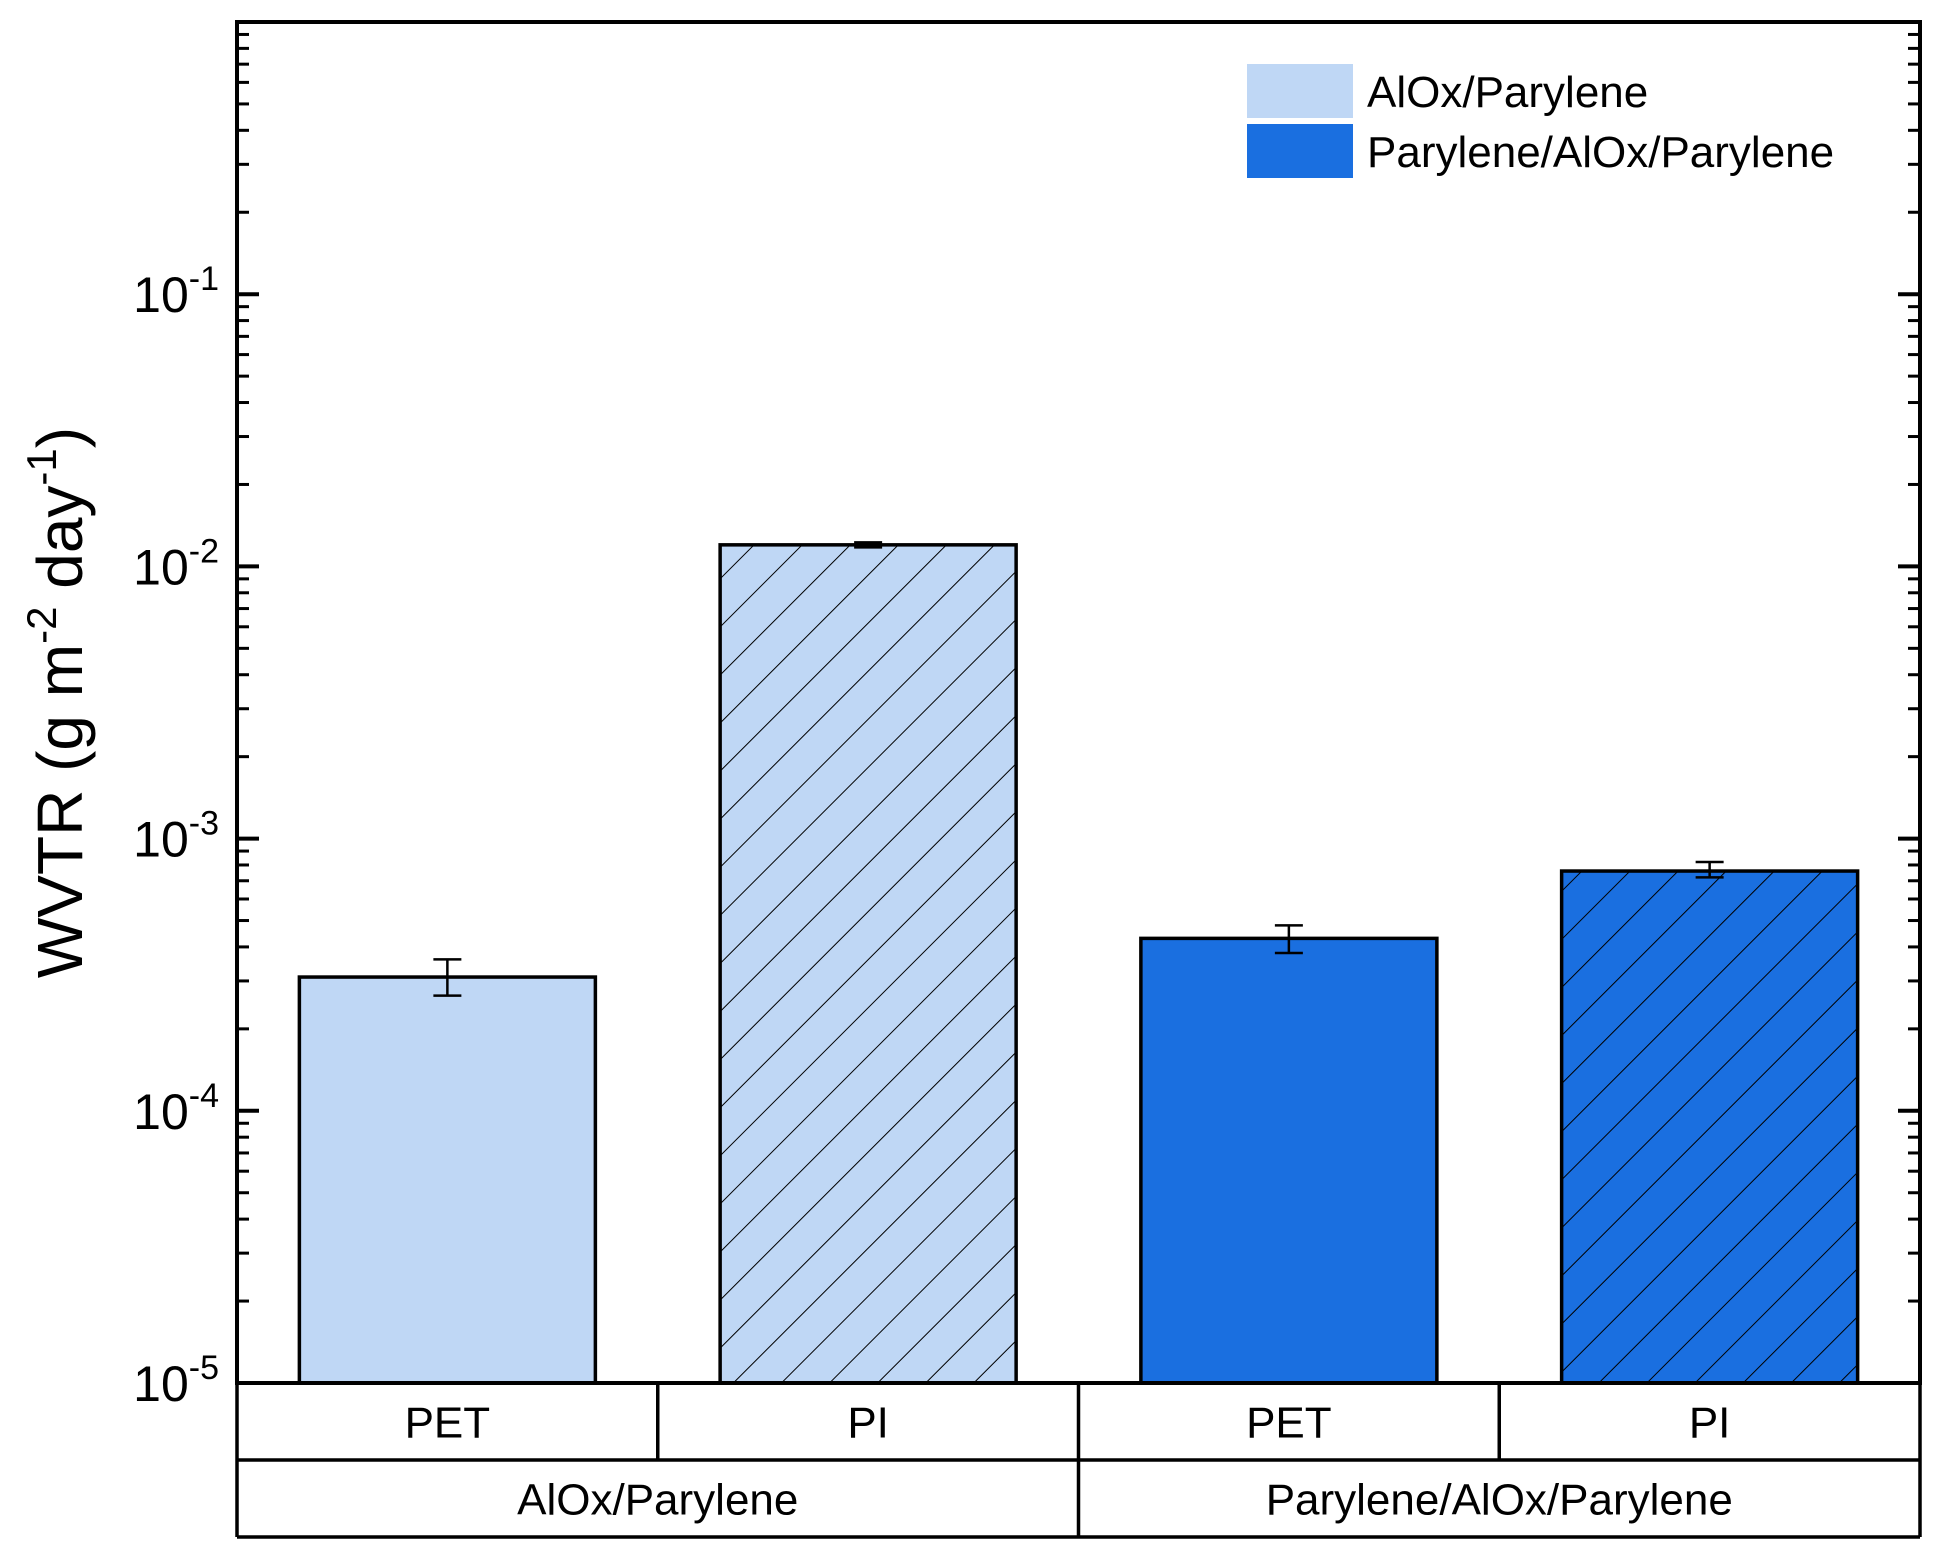 This screenshot has height=1553, width=1935. What do you see at coordinates (176, 836) in the screenshot?
I see `y-tick-label: 10⁻³` at bounding box center [176, 836].